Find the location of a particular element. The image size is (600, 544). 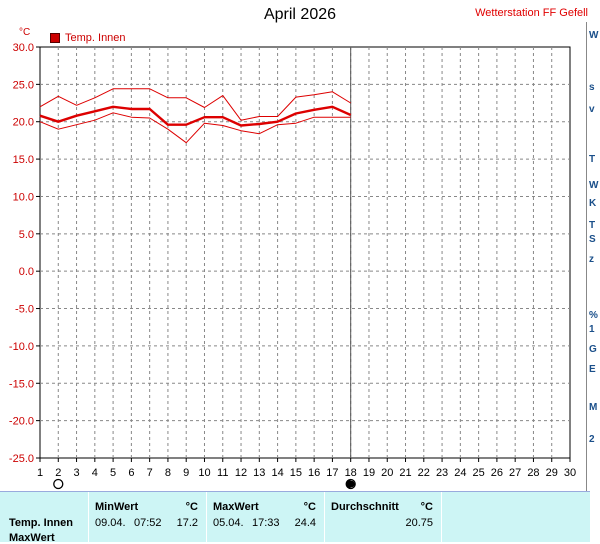

series-line-max is located at coordinates (195, 104).